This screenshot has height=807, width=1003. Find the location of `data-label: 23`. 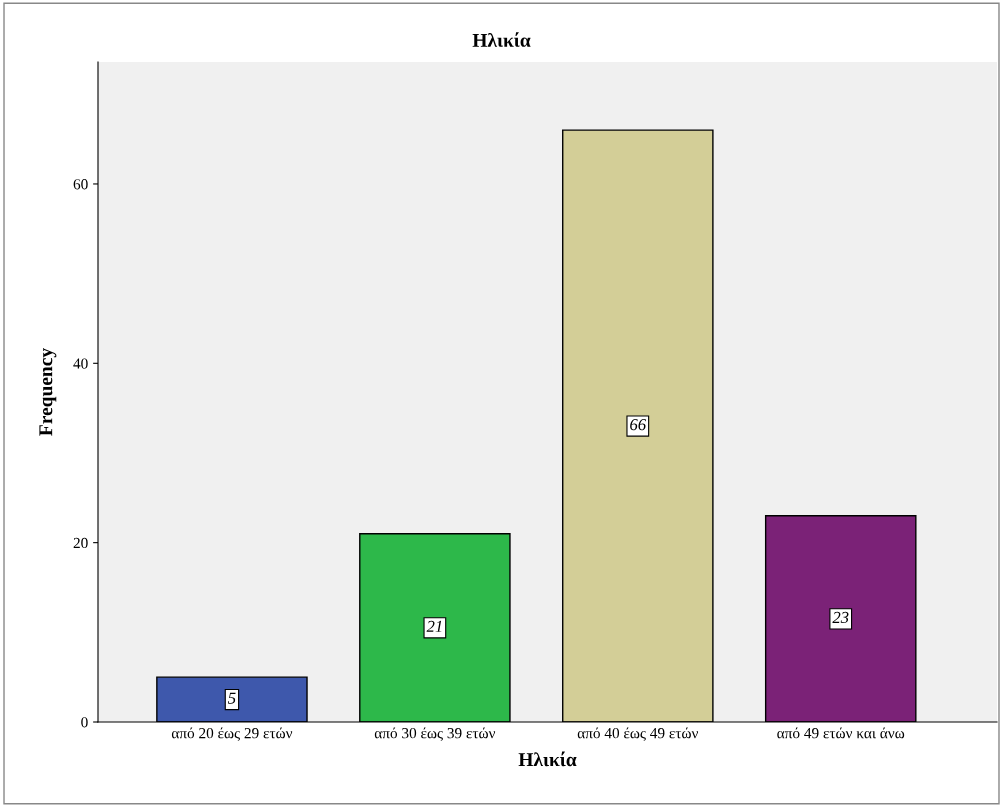

data-label: 23 is located at coordinates (840, 617).